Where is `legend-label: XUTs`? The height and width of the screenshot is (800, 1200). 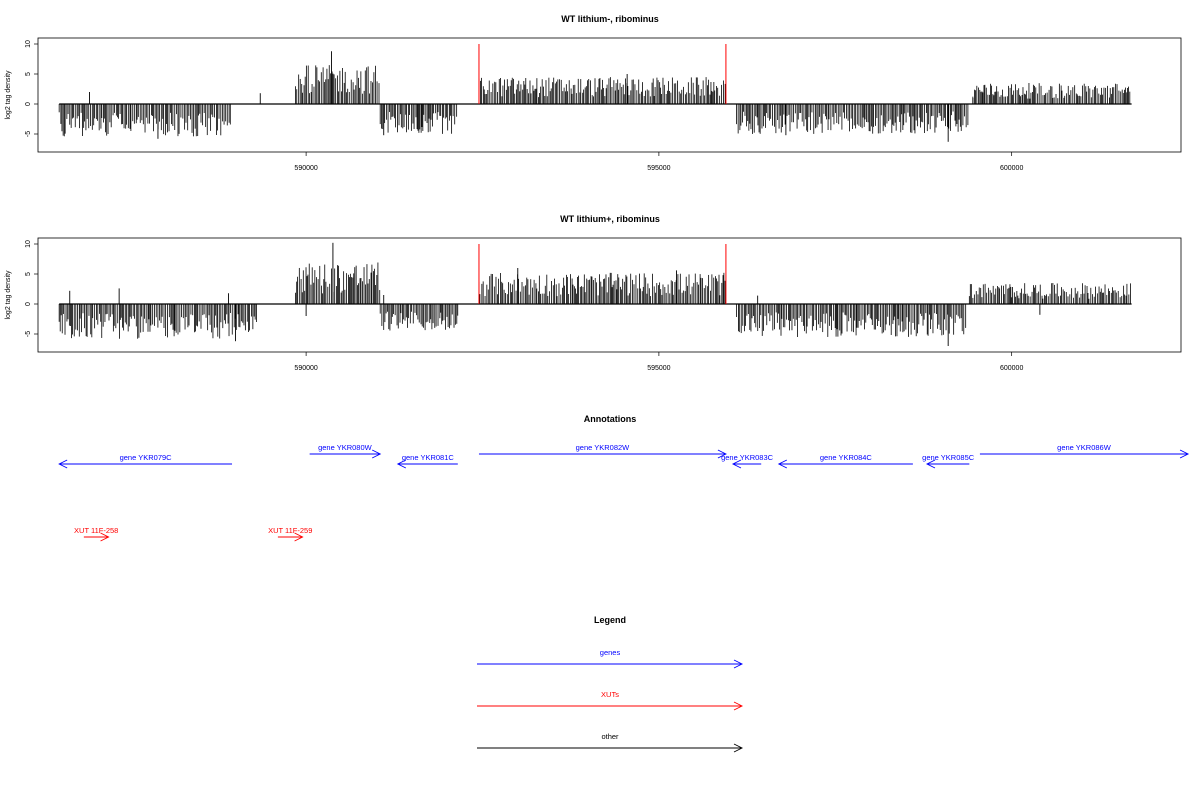
legend-label: XUTs is located at coordinates (610, 694).